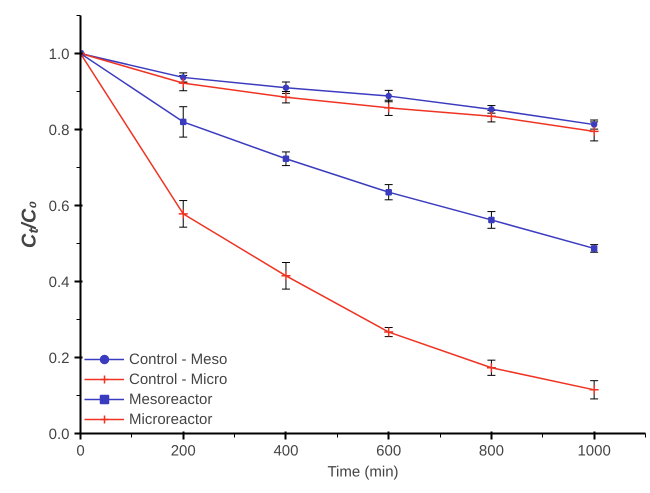 The image size is (650, 493). I want to click on y-axis-title: Cₜ/C₀, so click(29, 224).